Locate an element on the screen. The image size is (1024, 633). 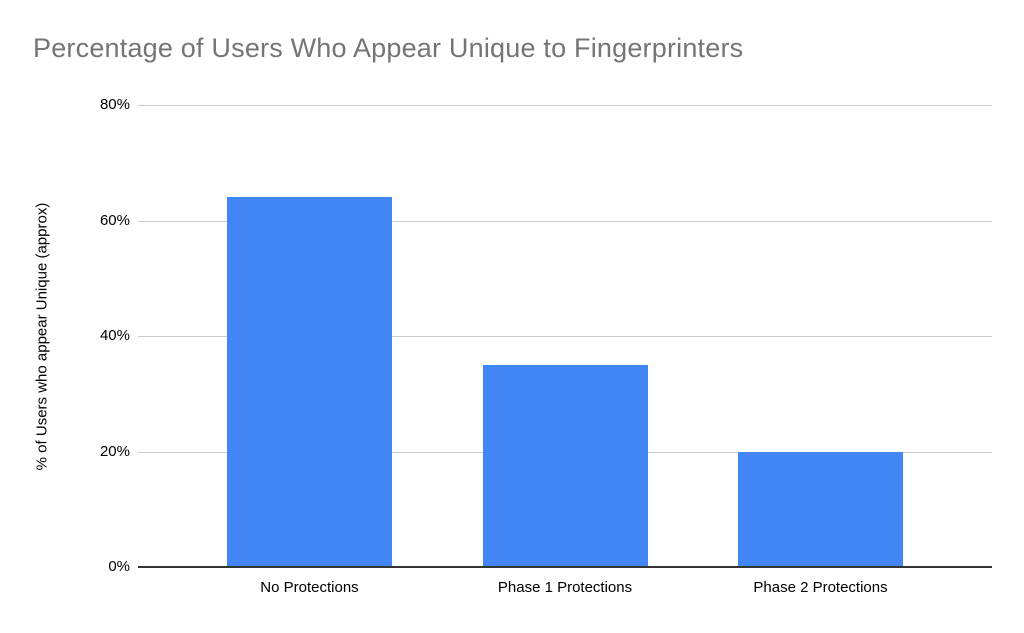
bar-phase-2-protections is located at coordinates (820, 509).